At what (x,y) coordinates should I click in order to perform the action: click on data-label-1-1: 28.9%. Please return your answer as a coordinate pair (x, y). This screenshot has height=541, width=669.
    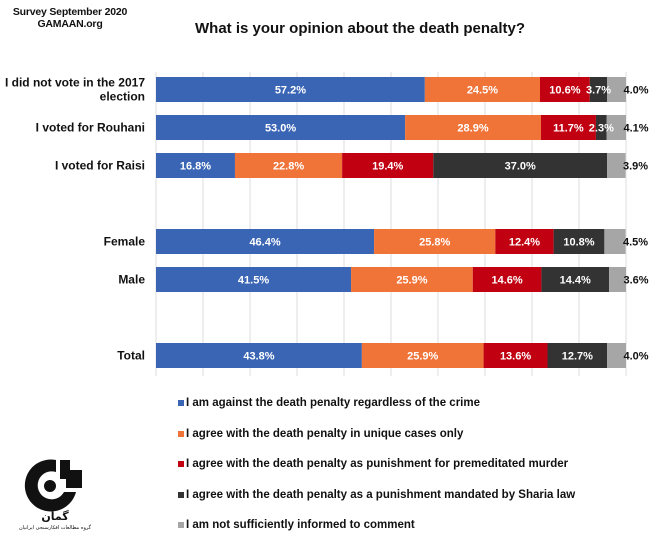
    Looking at the image, I should click on (472, 129).